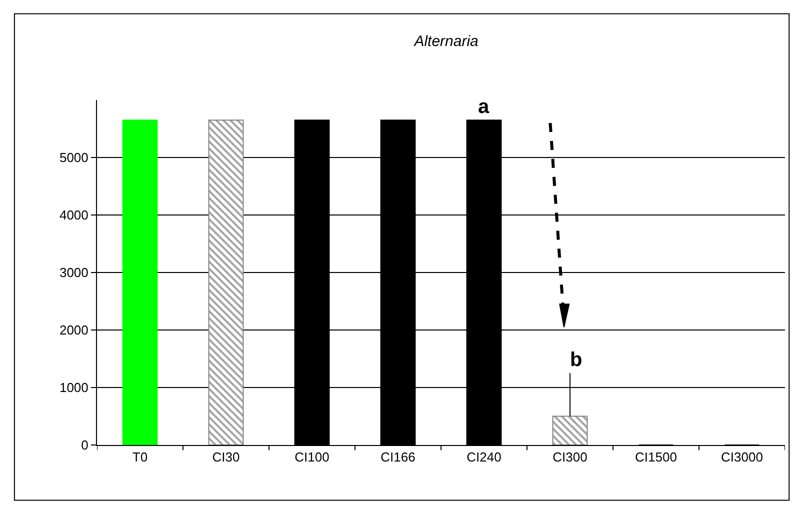 Image resolution: width=797 pixels, height=510 pixels. I want to click on x-tick-label: CI300, so click(570, 457).